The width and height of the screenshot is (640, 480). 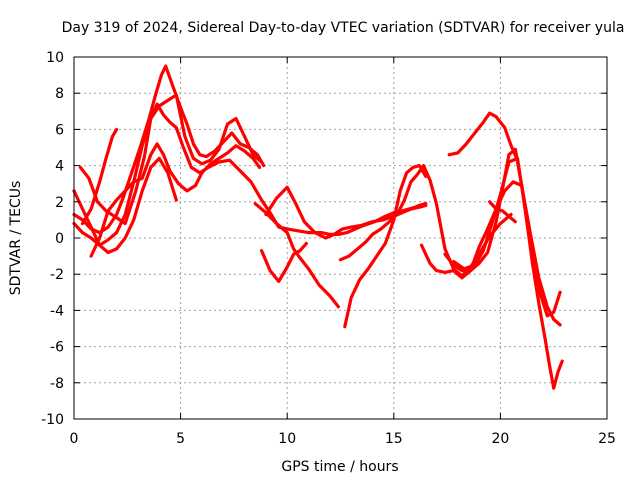 I want to click on y-tick-label: 6, so click(x=59, y=130).